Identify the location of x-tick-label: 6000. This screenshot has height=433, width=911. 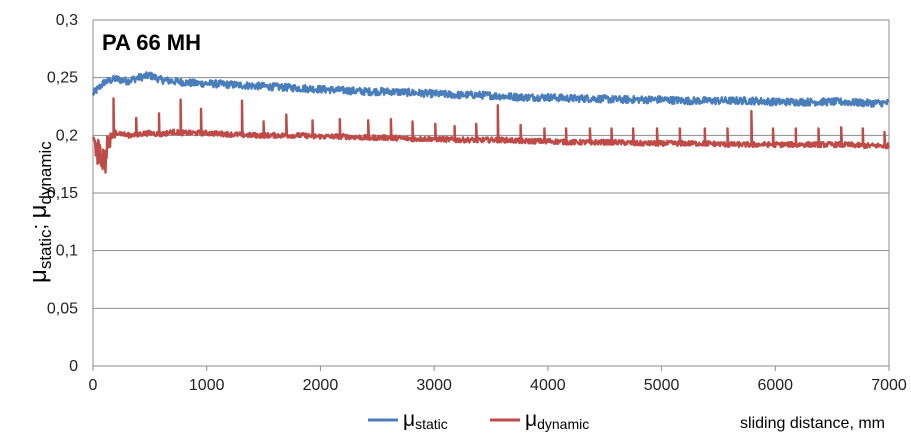
(775, 385).